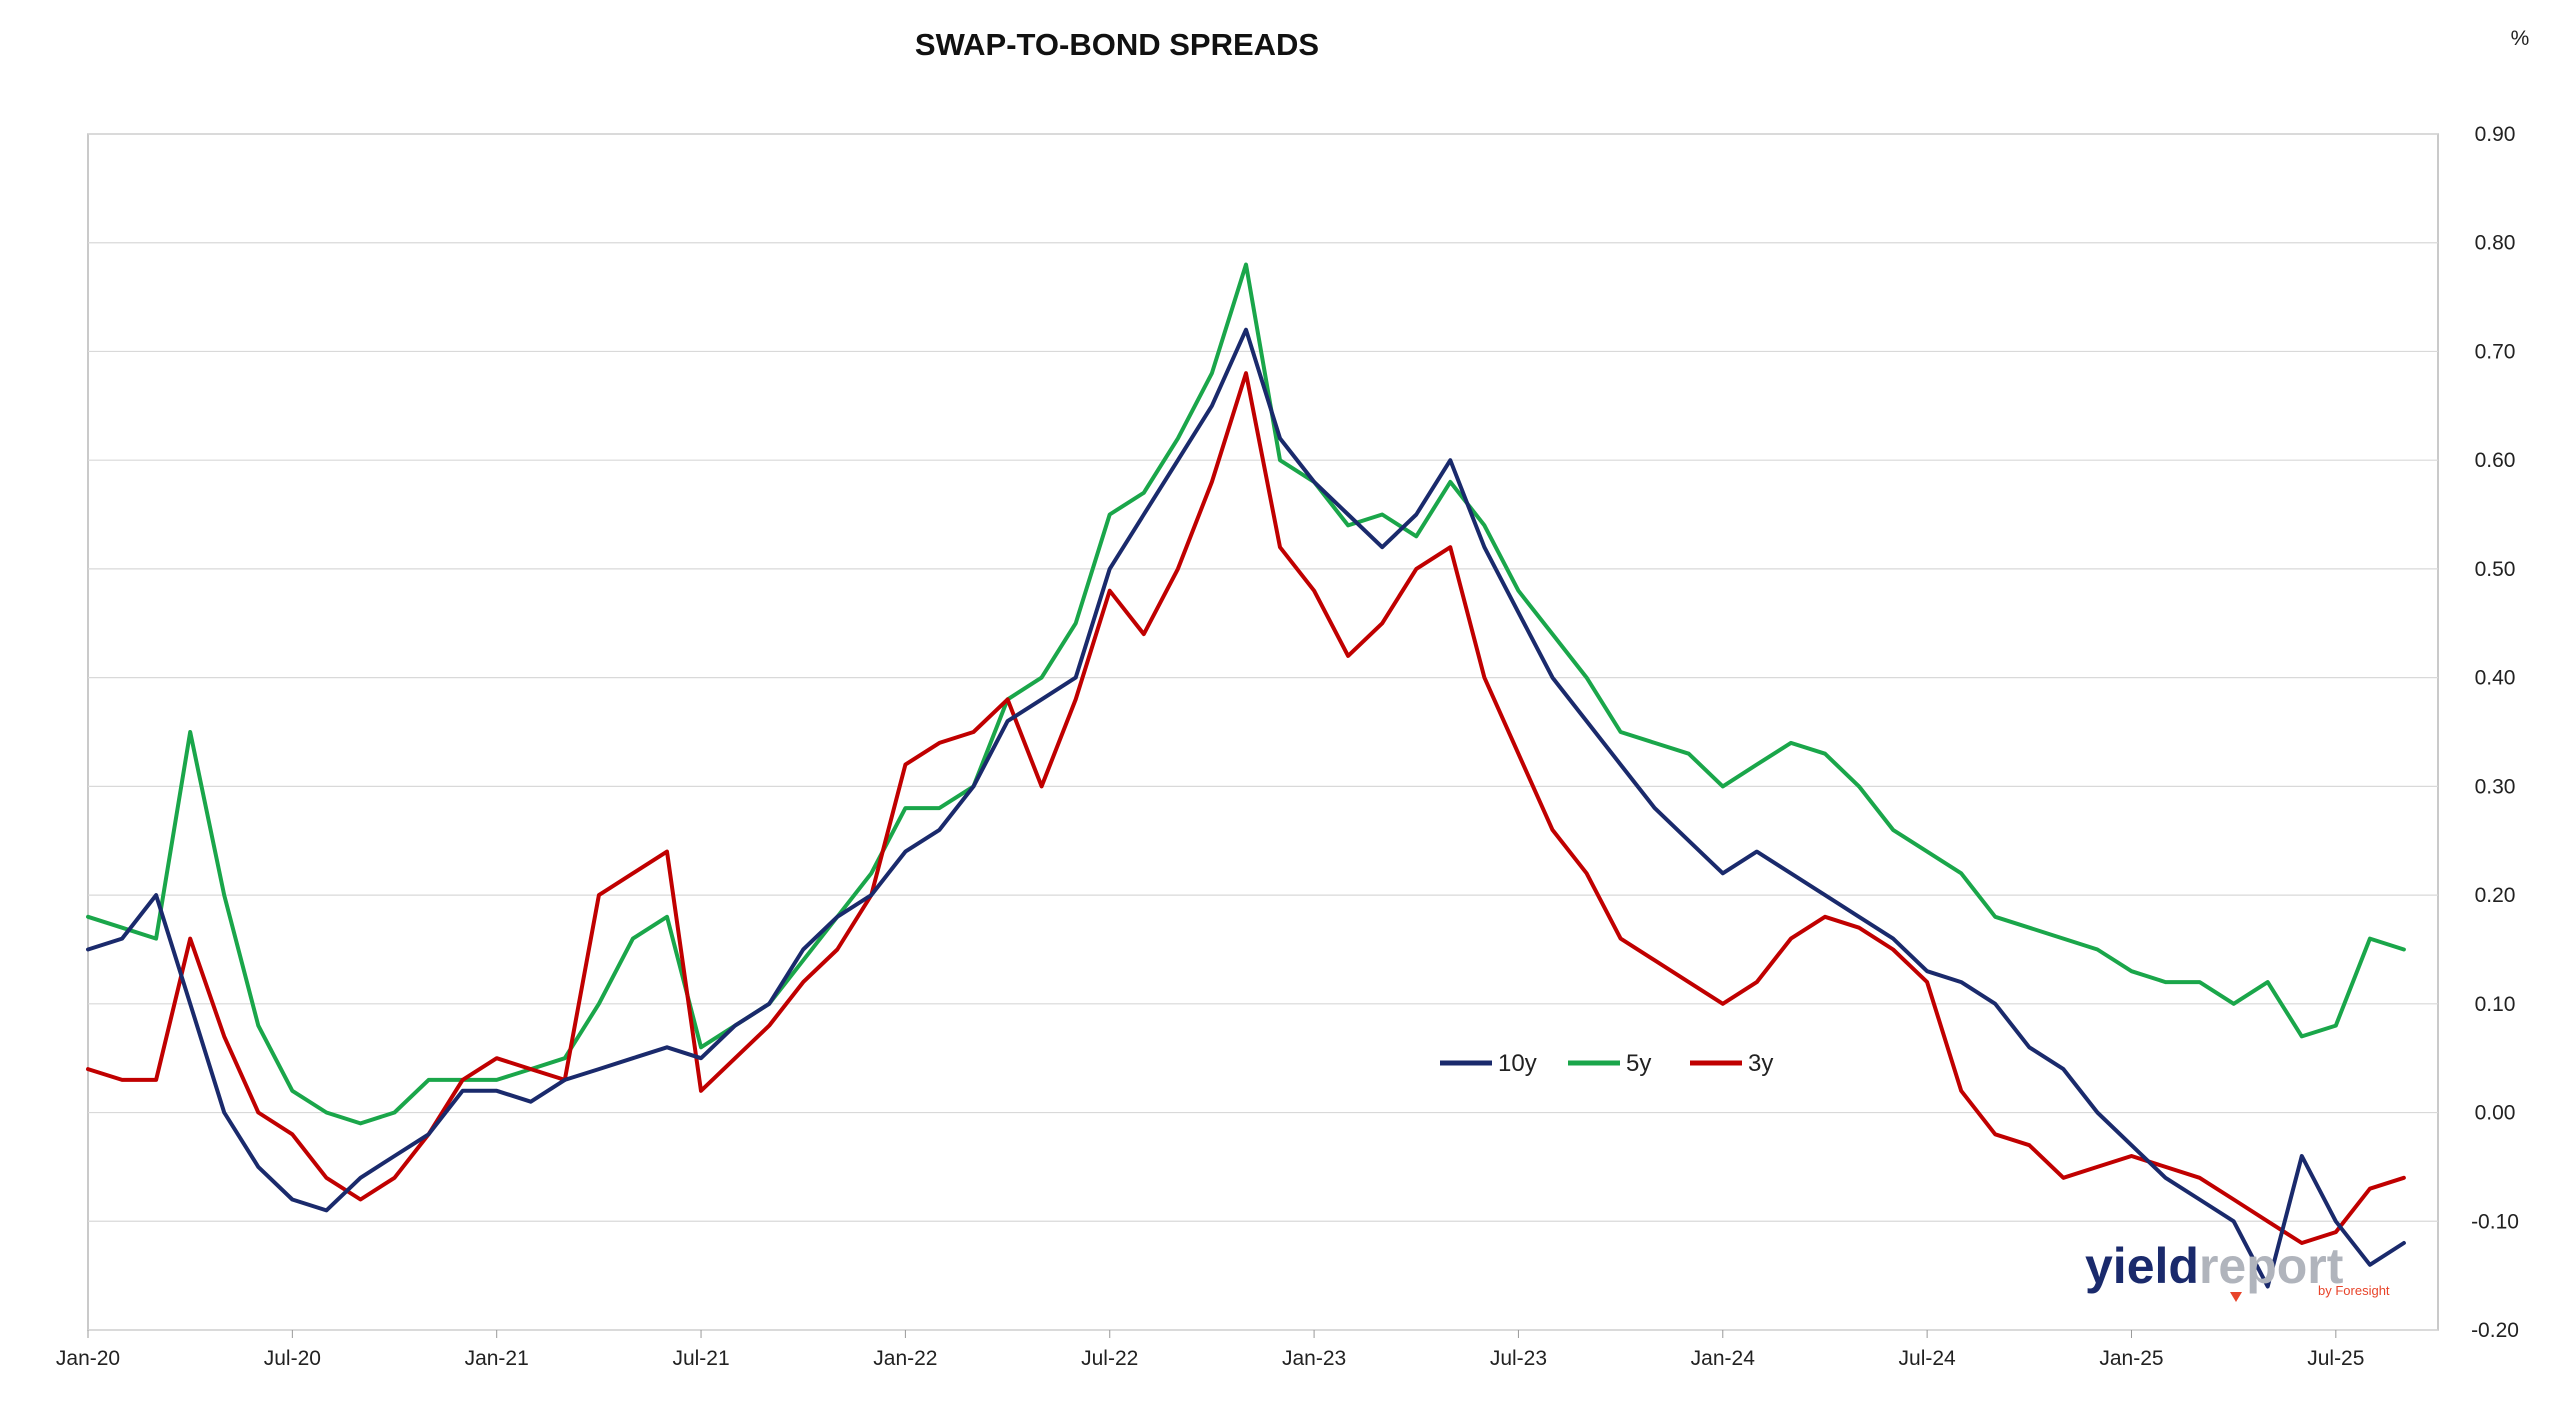 The image size is (2560, 1414). I want to click on legend-label-10y: 10y, so click(1517, 1063).